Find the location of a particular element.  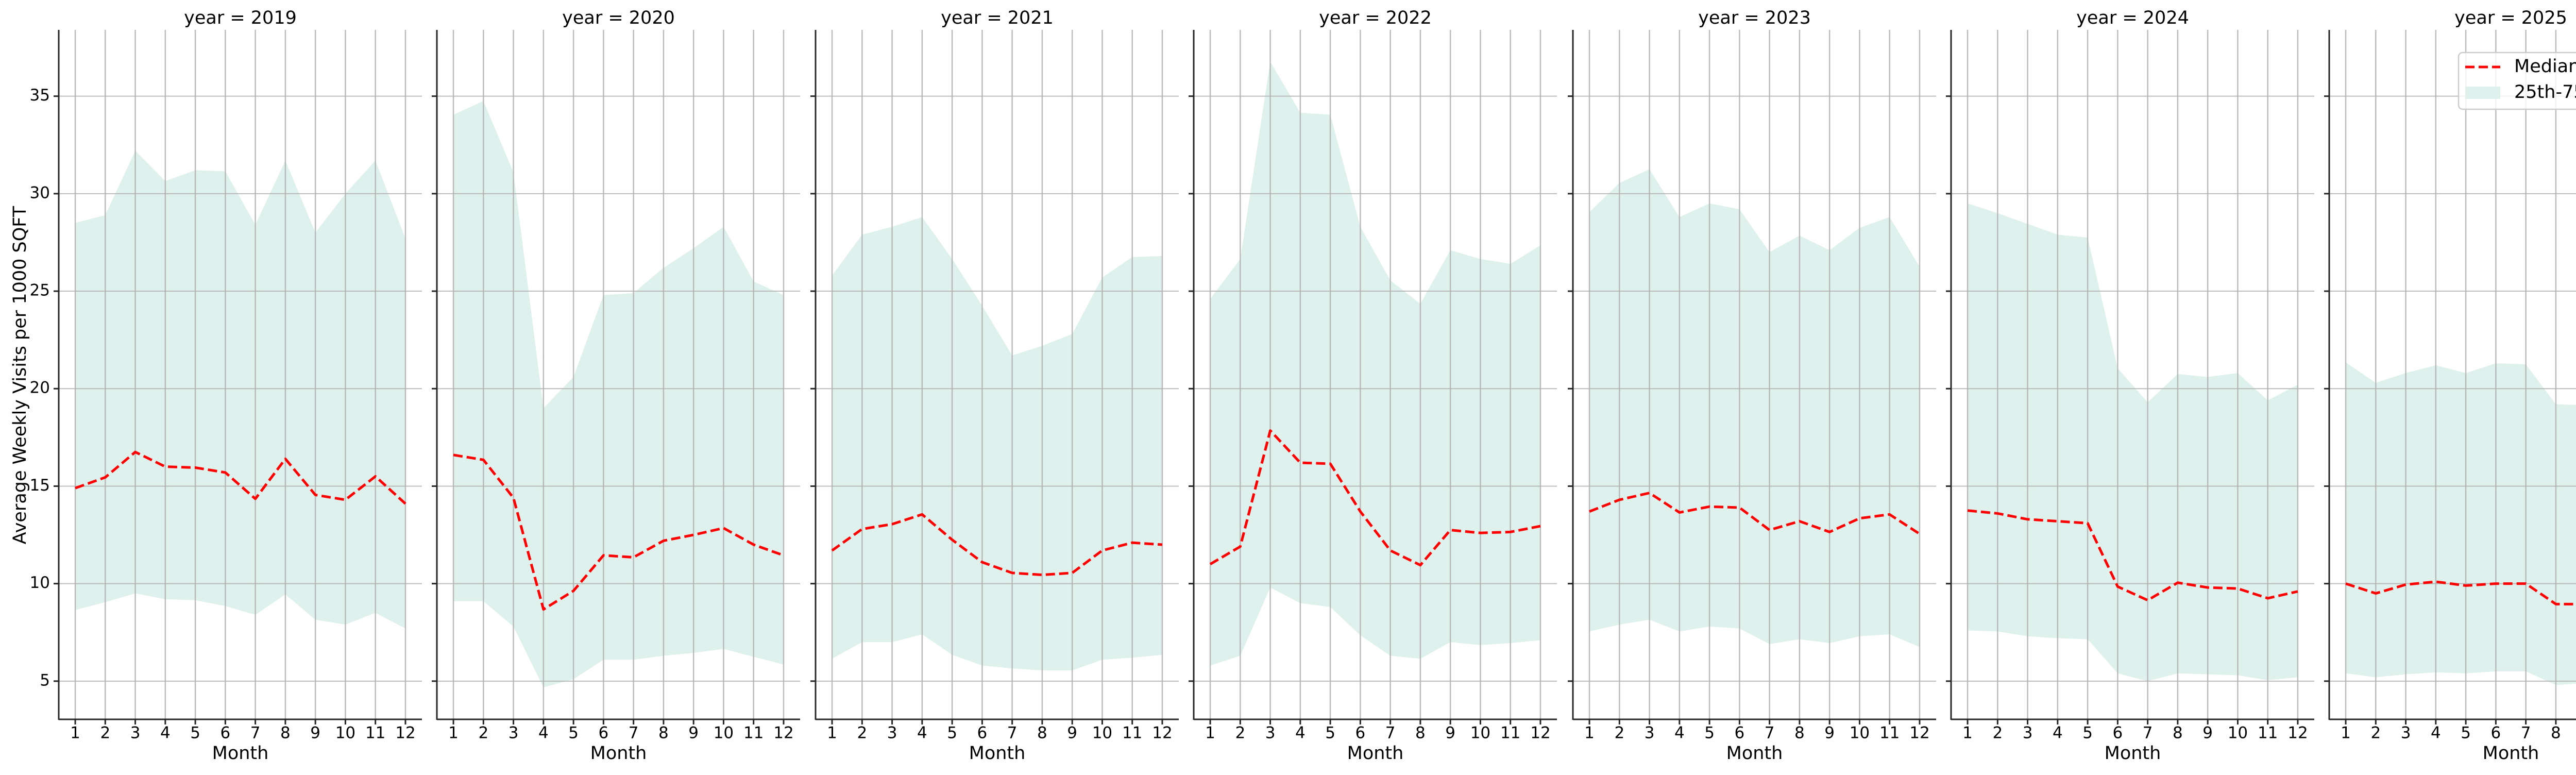

panel-title: year = 2024 is located at coordinates (2132, 18).